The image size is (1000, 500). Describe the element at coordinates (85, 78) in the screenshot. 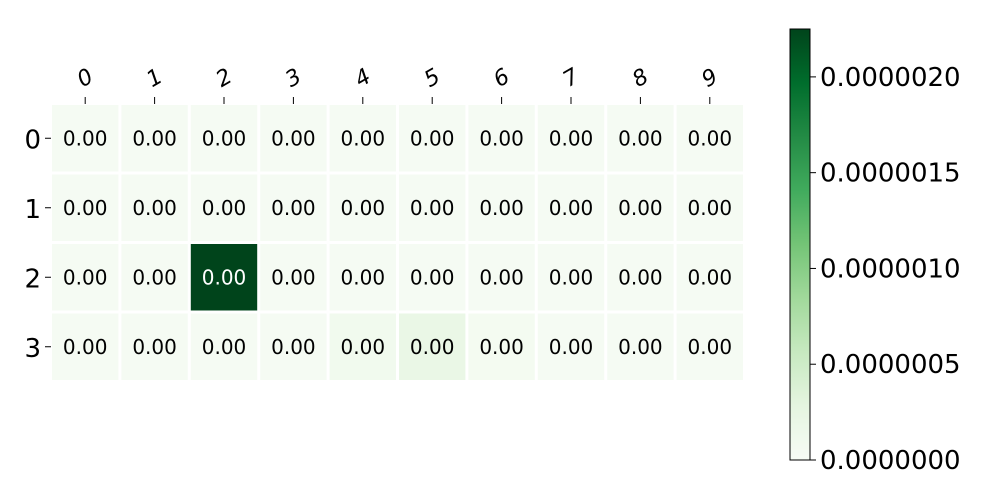

I see `x-tick-label: 0` at that location.